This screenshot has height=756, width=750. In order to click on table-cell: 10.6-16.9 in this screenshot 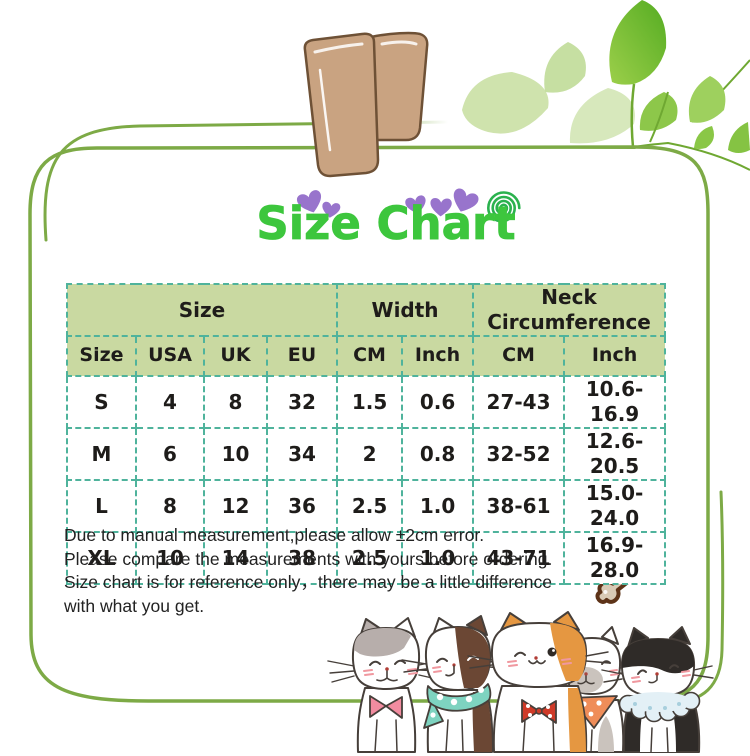, I will do `click(615, 402)`.